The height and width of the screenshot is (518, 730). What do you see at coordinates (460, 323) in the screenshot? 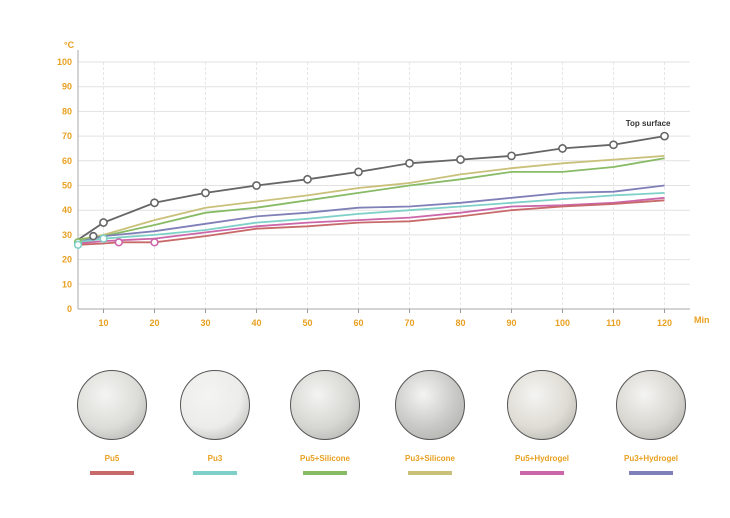
I see `x-tick-label: 80` at bounding box center [460, 323].